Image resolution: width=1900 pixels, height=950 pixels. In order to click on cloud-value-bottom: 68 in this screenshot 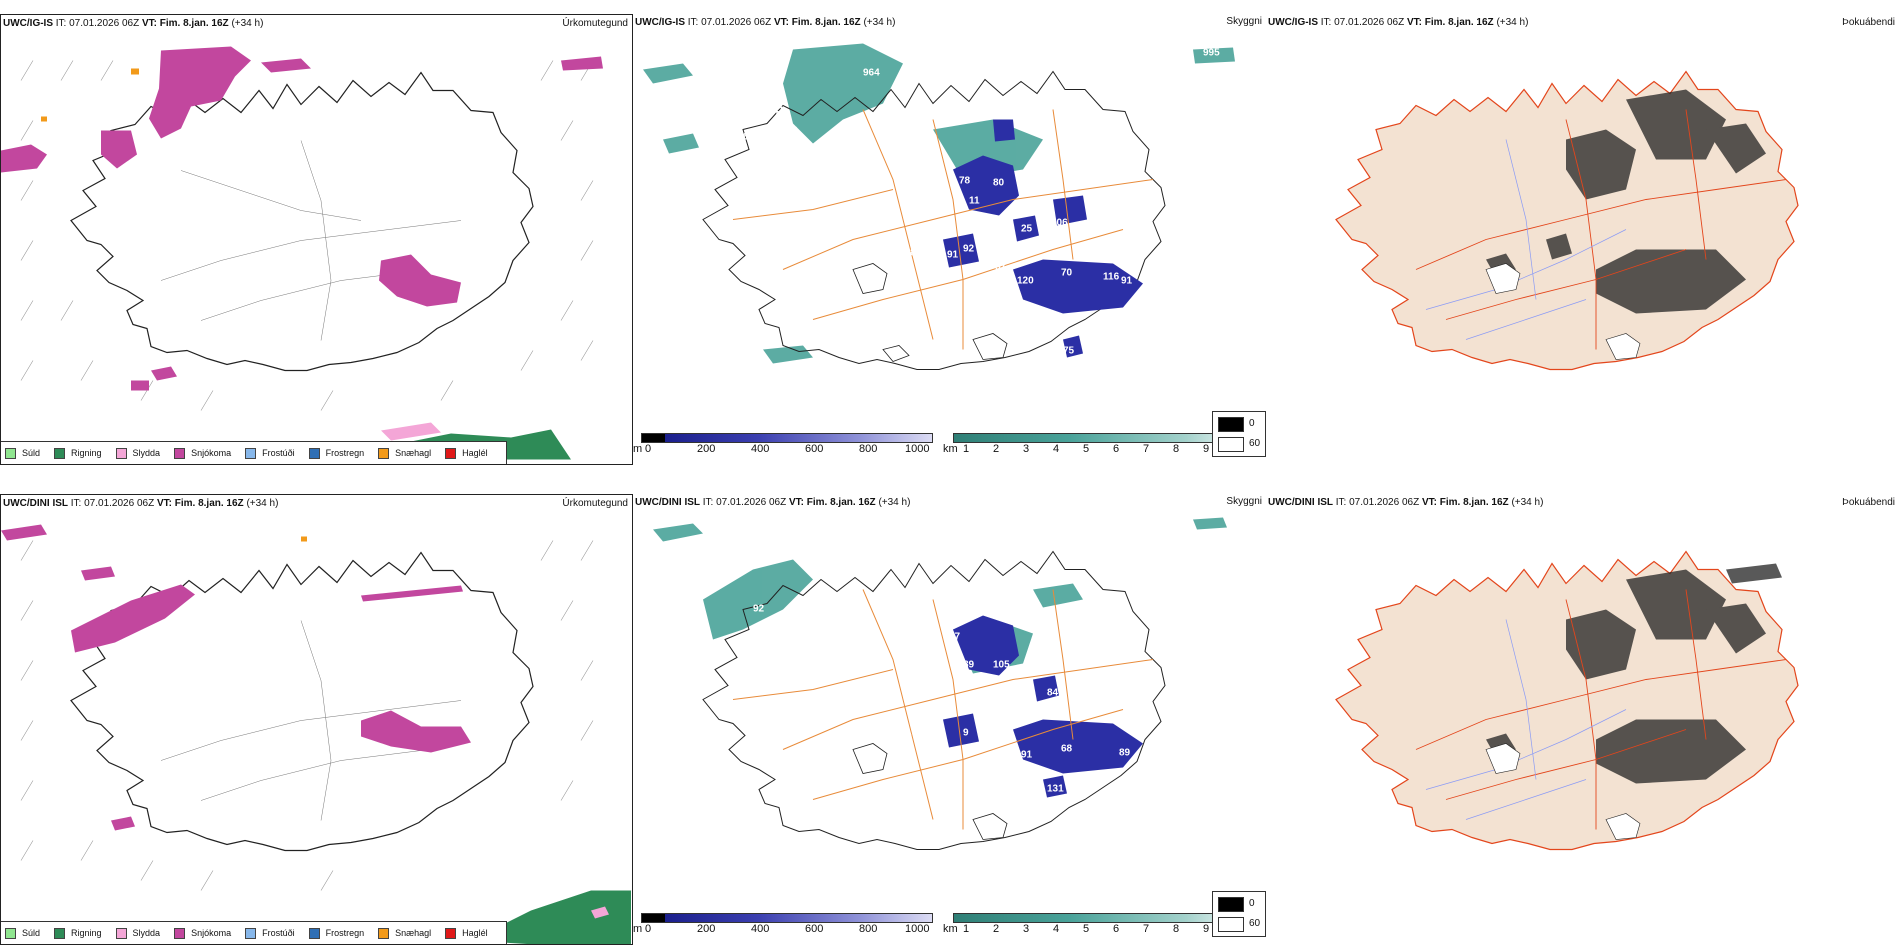, I will do `click(1067, 749)`.